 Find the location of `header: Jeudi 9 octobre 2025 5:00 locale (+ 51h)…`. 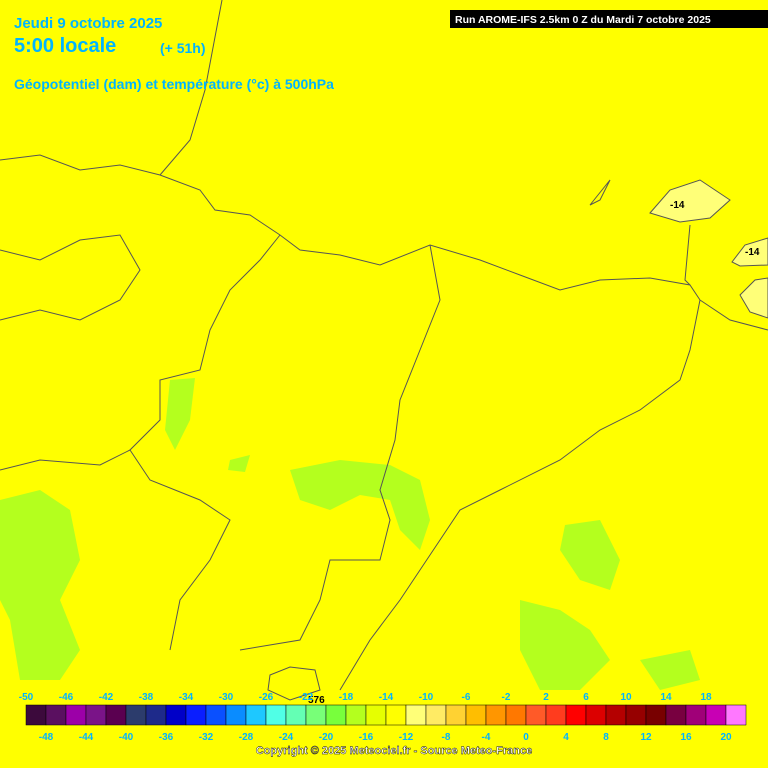

header: Jeudi 9 octobre 2025 5:00 locale (+ 51h)… is located at coordinates (174, 53).